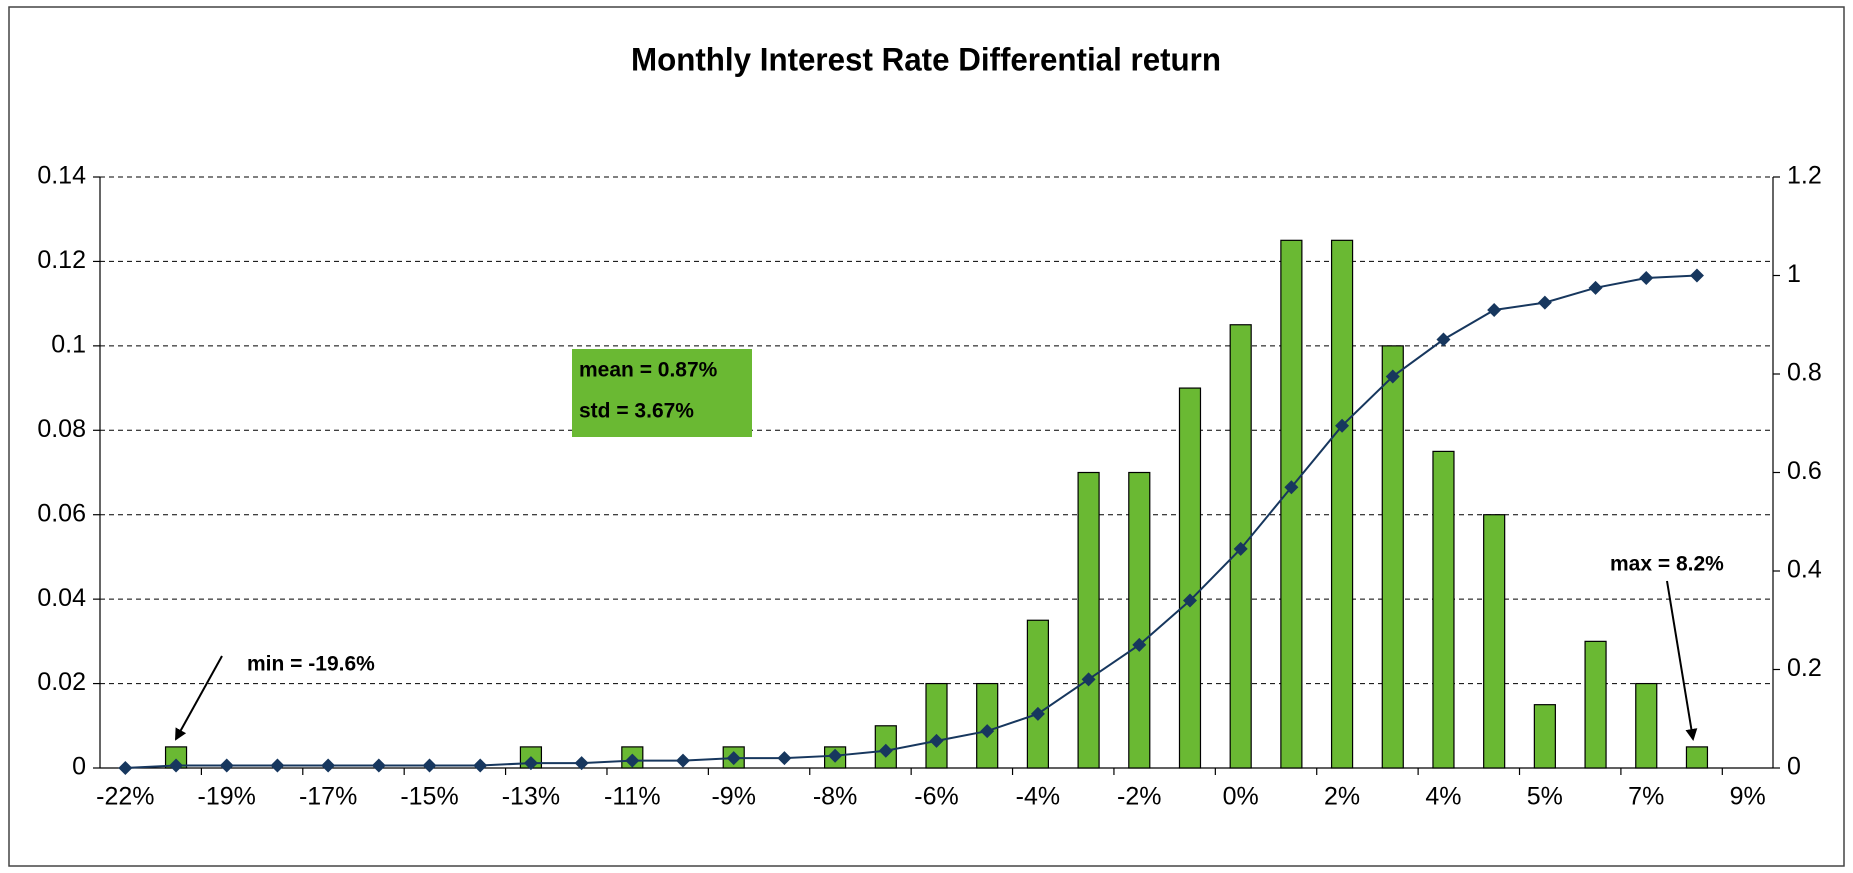 The width and height of the screenshot is (1853, 873). What do you see at coordinates (936, 797) in the screenshot?
I see `x-tick-label: -6%` at bounding box center [936, 797].